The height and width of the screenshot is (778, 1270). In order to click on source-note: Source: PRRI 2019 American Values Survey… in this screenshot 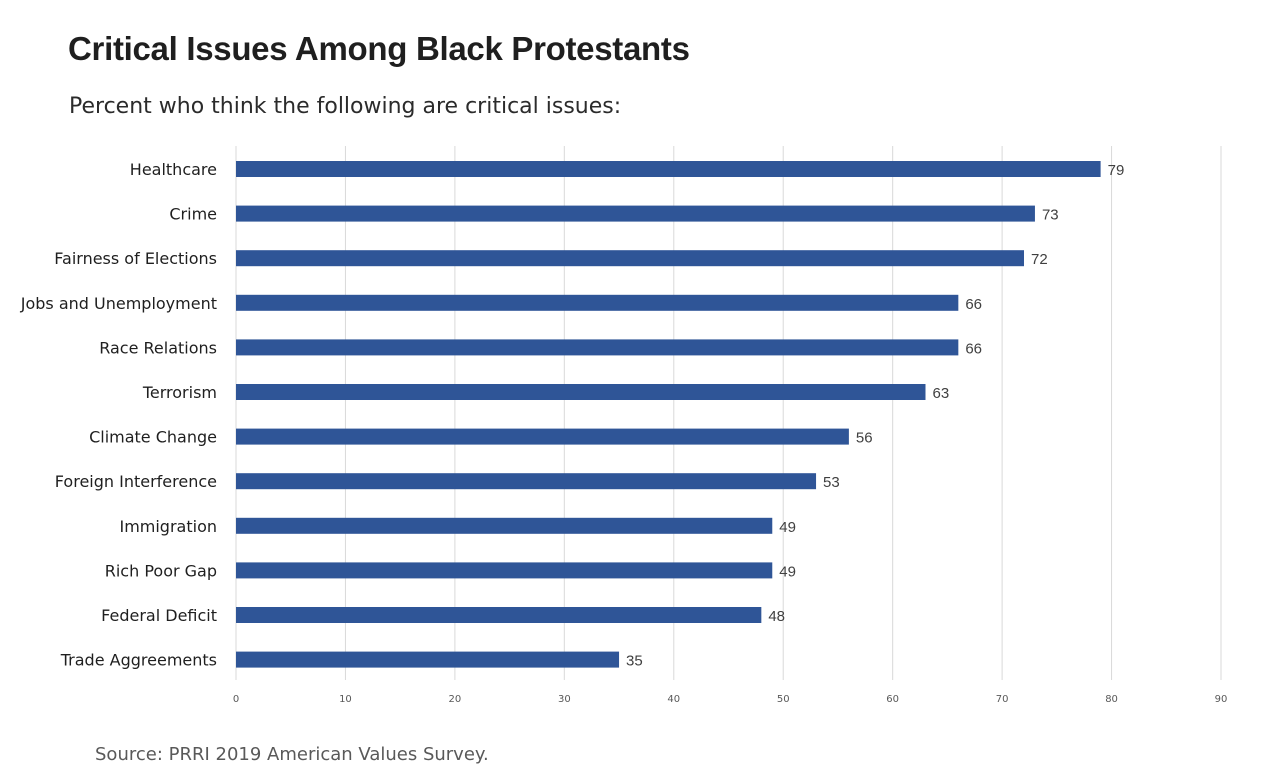, I will do `click(292, 754)`.